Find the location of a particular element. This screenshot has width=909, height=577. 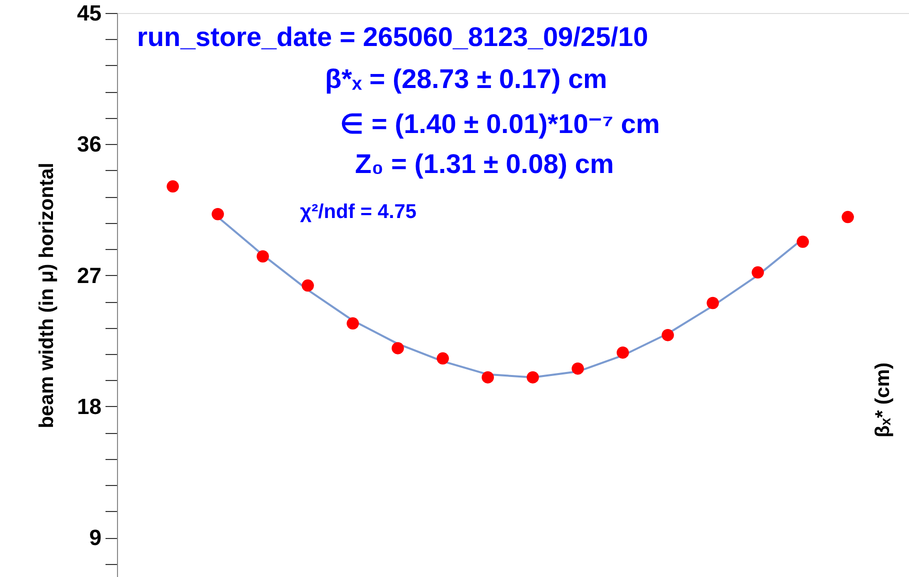

y-tick-label: 18 is located at coordinates (89, 406).